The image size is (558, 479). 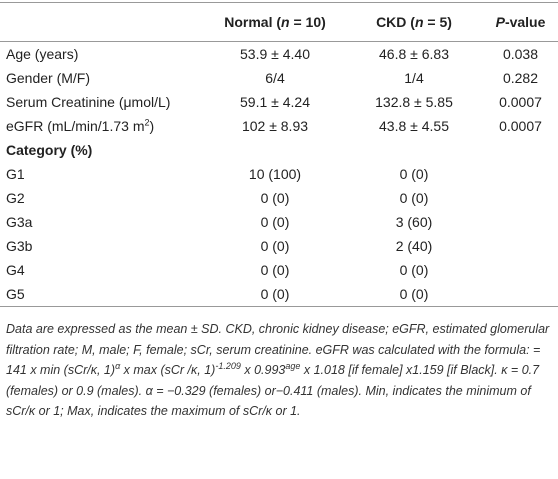 I want to click on table-row: G2 0 (0) 0 (0), so click(x=279, y=198).